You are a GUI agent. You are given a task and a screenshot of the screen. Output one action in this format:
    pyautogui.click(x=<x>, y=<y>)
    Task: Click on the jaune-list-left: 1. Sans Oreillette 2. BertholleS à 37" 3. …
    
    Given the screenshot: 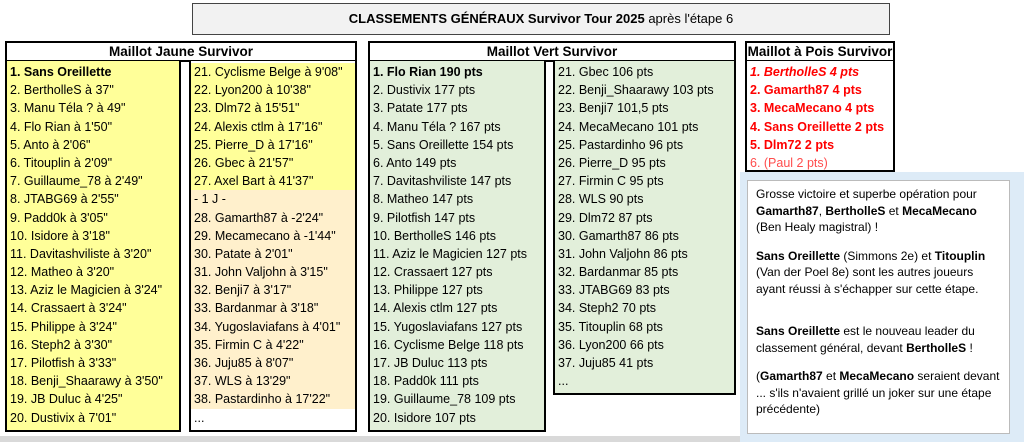 What is the action you would take?
    pyautogui.click(x=93, y=246)
    